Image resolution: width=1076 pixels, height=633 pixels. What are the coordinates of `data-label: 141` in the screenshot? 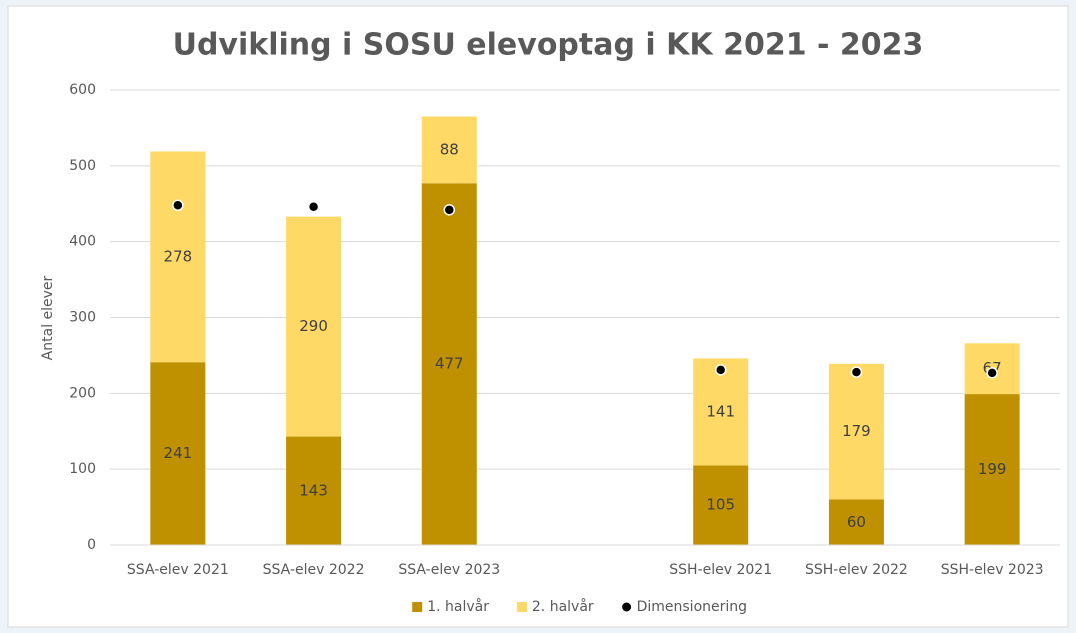 It's located at (720, 411).